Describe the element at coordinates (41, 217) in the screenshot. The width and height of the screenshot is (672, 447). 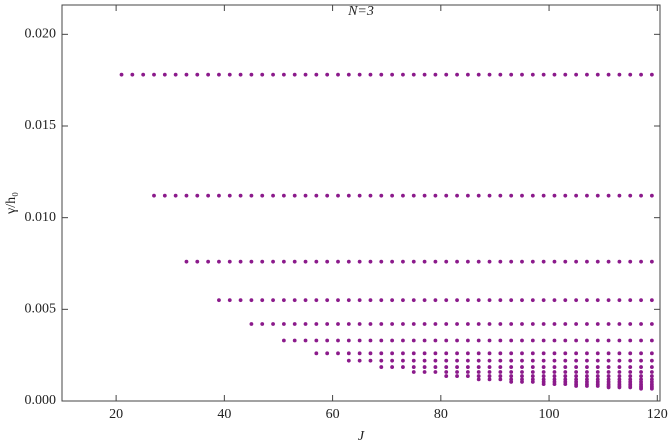
I see `y-tick-label: 0.010` at that location.